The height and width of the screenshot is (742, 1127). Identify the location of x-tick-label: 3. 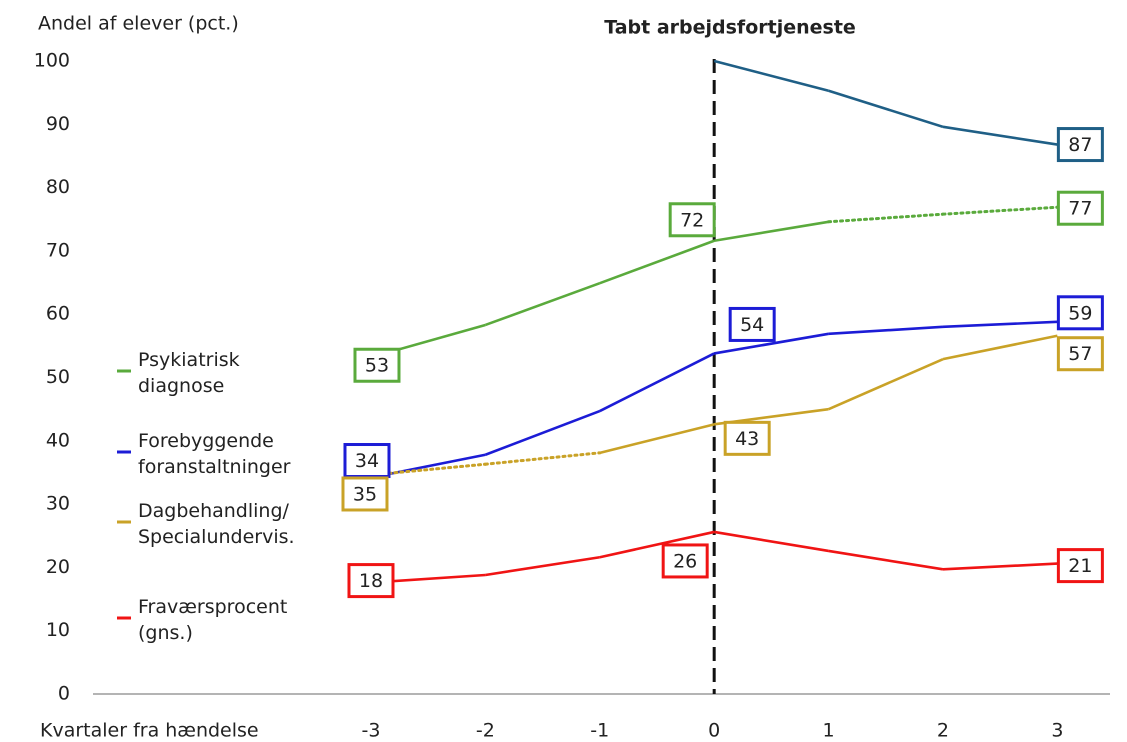
(1057, 731).